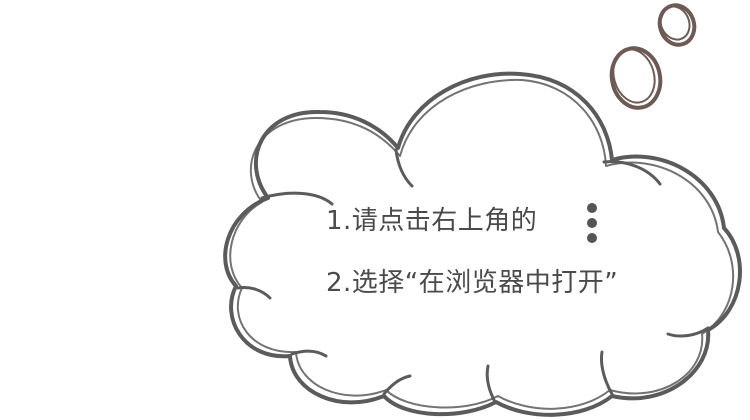 Image resolution: width=750 pixels, height=420 pixels. I want to click on more-vertical-icon, so click(592, 223).